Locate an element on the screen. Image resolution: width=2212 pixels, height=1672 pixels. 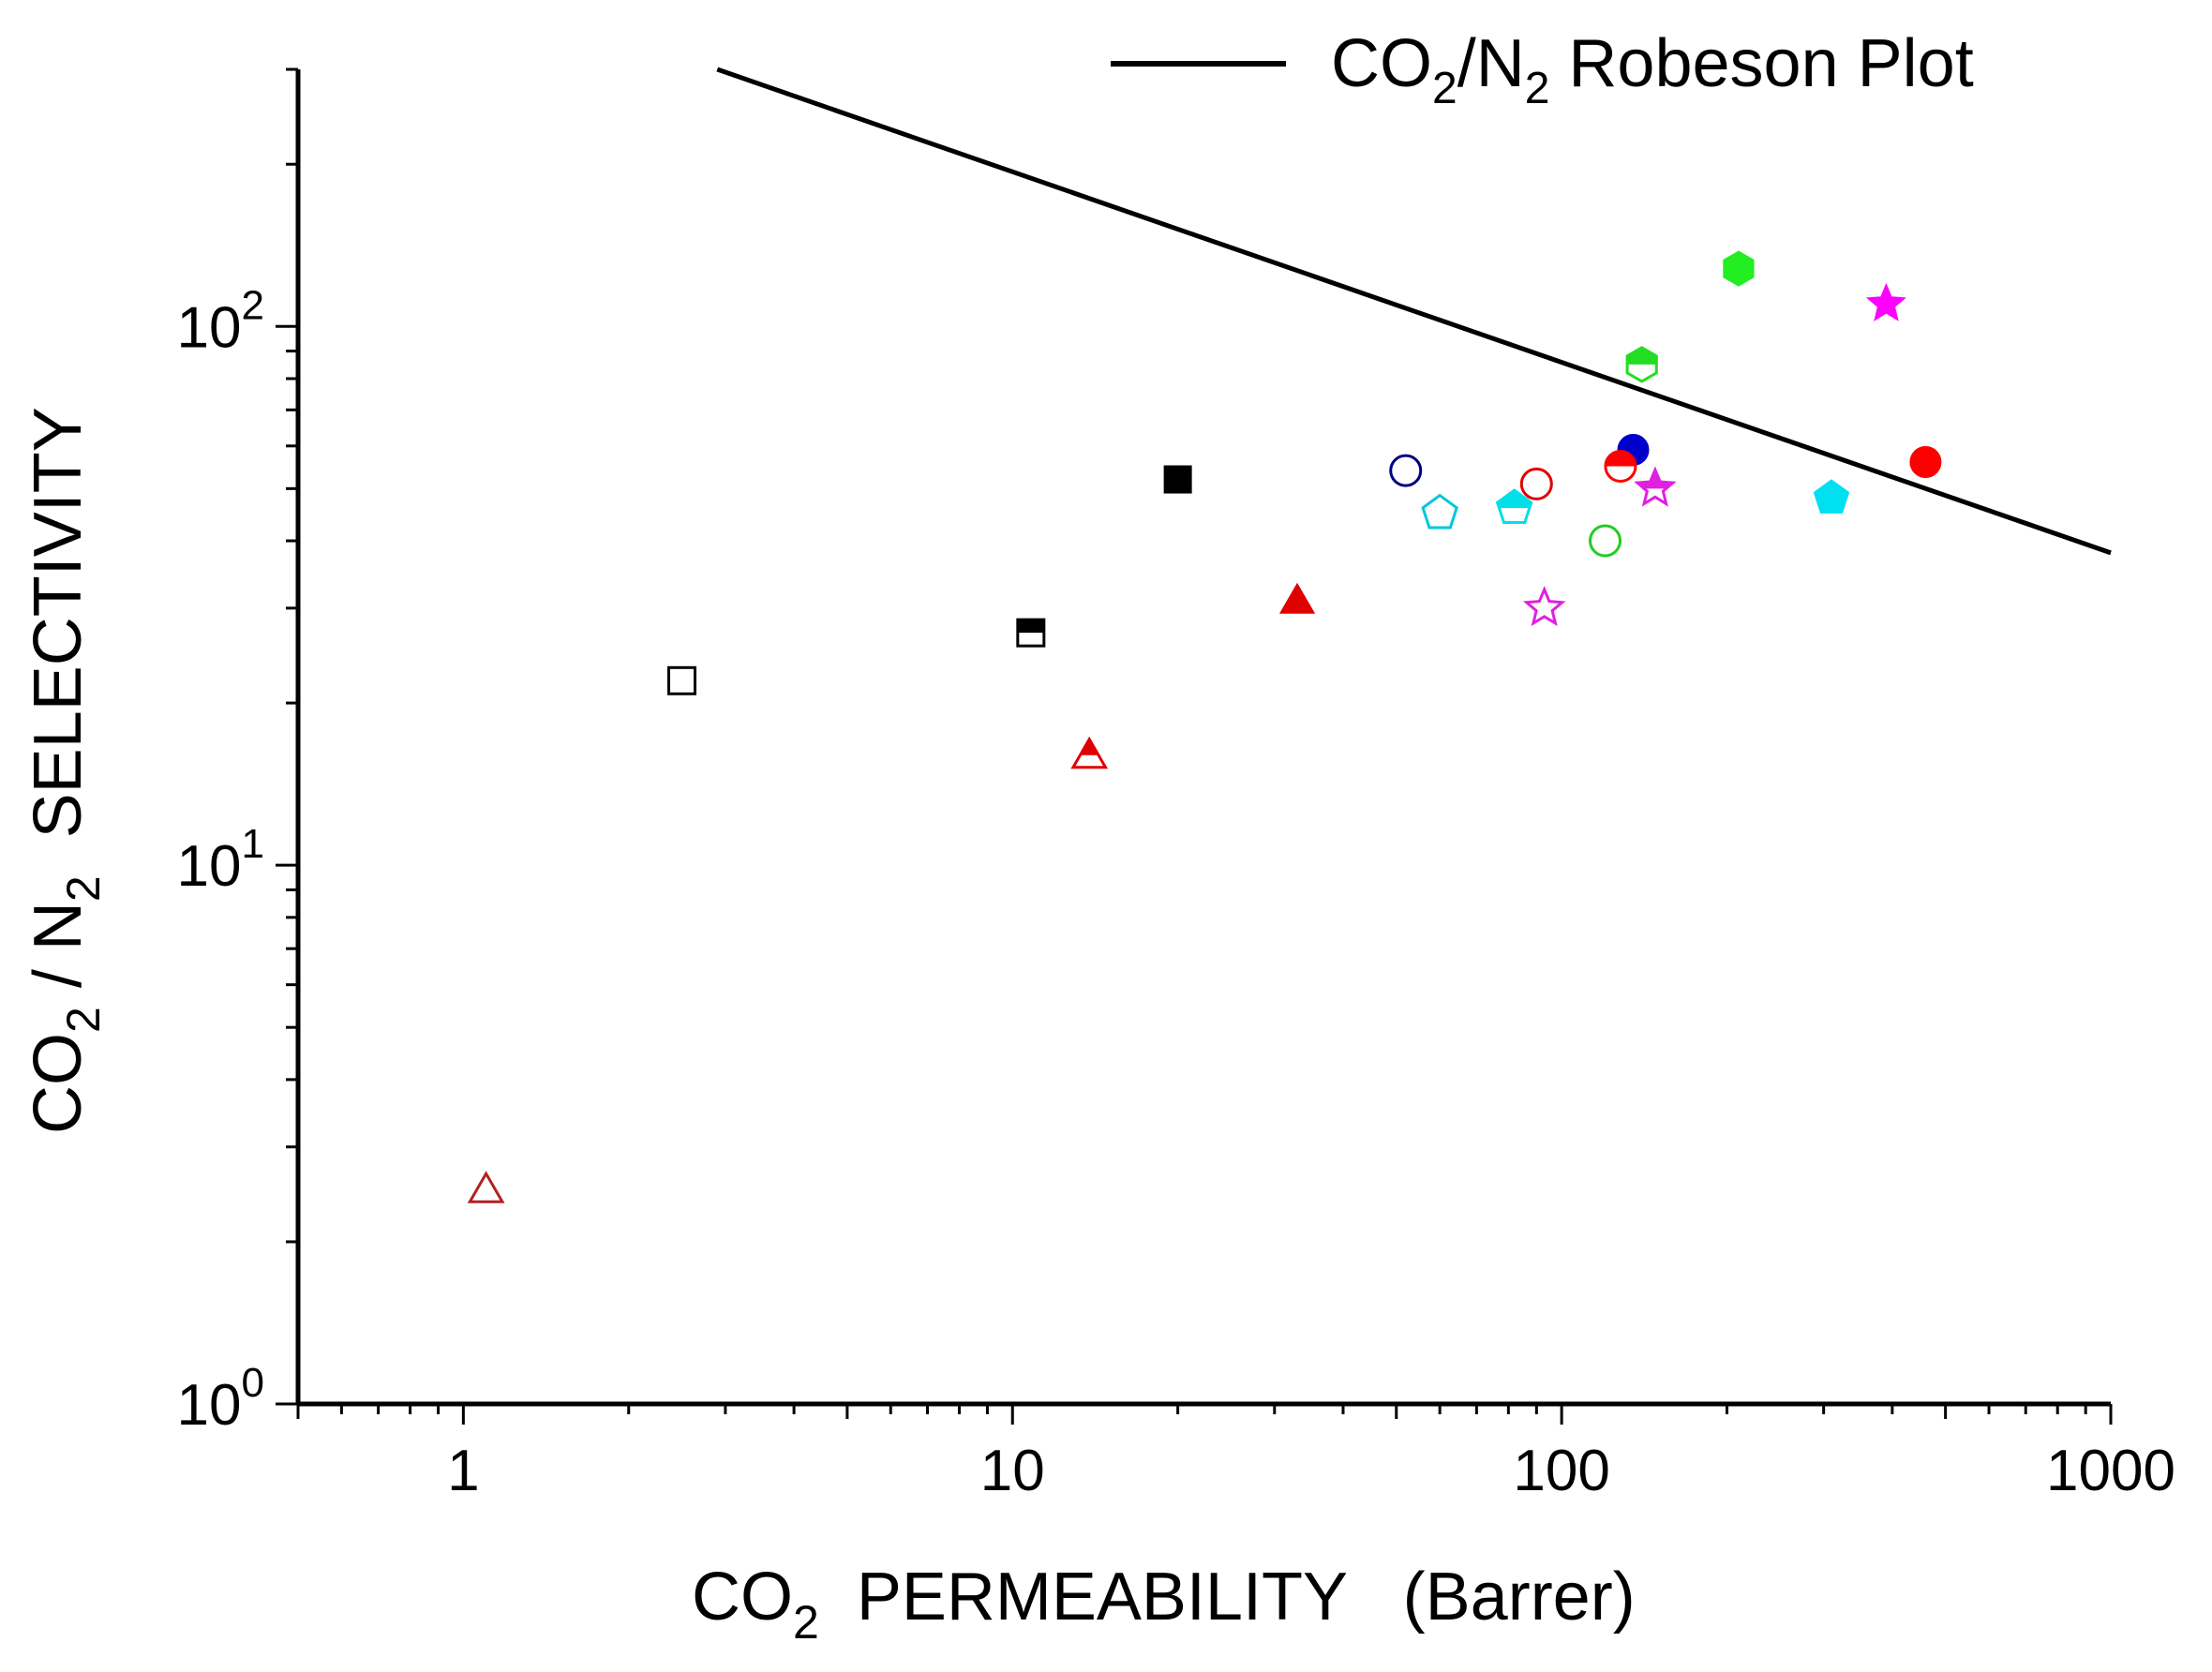
legend-label: CO2/N2 Robeson Plot is located at coordinates (1652, 69).